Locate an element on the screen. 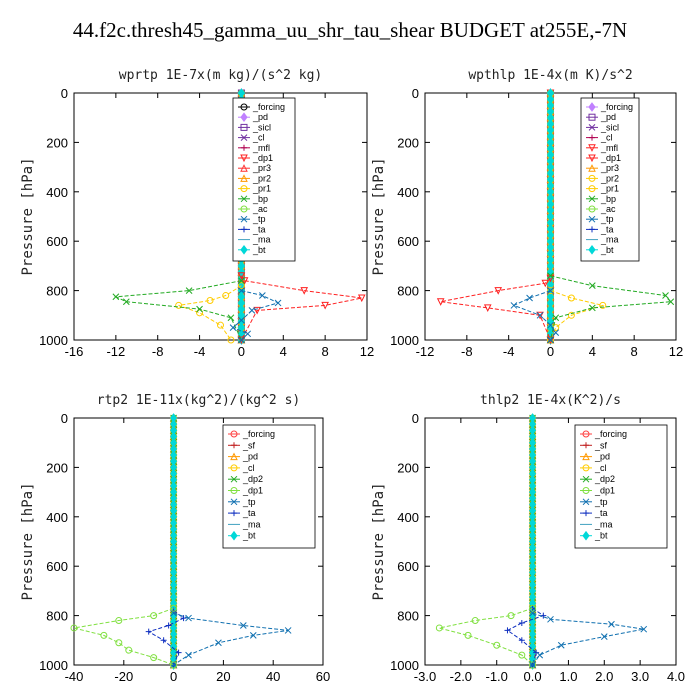 This screenshot has width=700, height=700. x-tick-label: -4 is located at coordinates (200, 351).